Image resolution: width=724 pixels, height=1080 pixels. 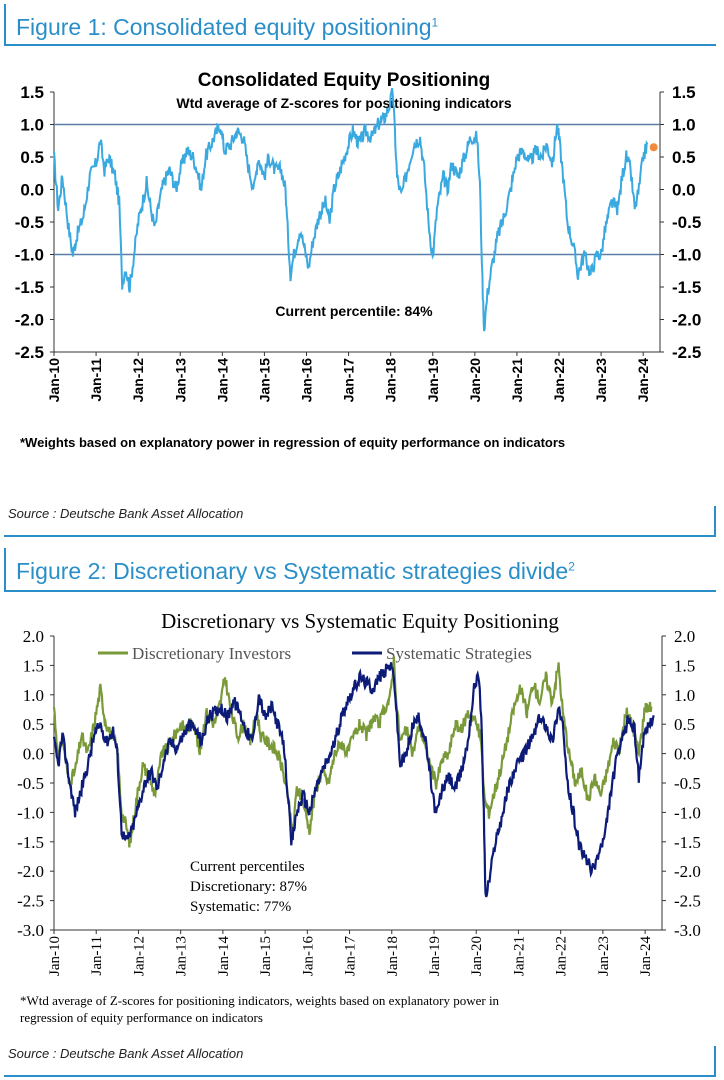 What do you see at coordinates (715, 521) in the screenshot?
I see `figure1-right-rule` at bounding box center [715, 521].